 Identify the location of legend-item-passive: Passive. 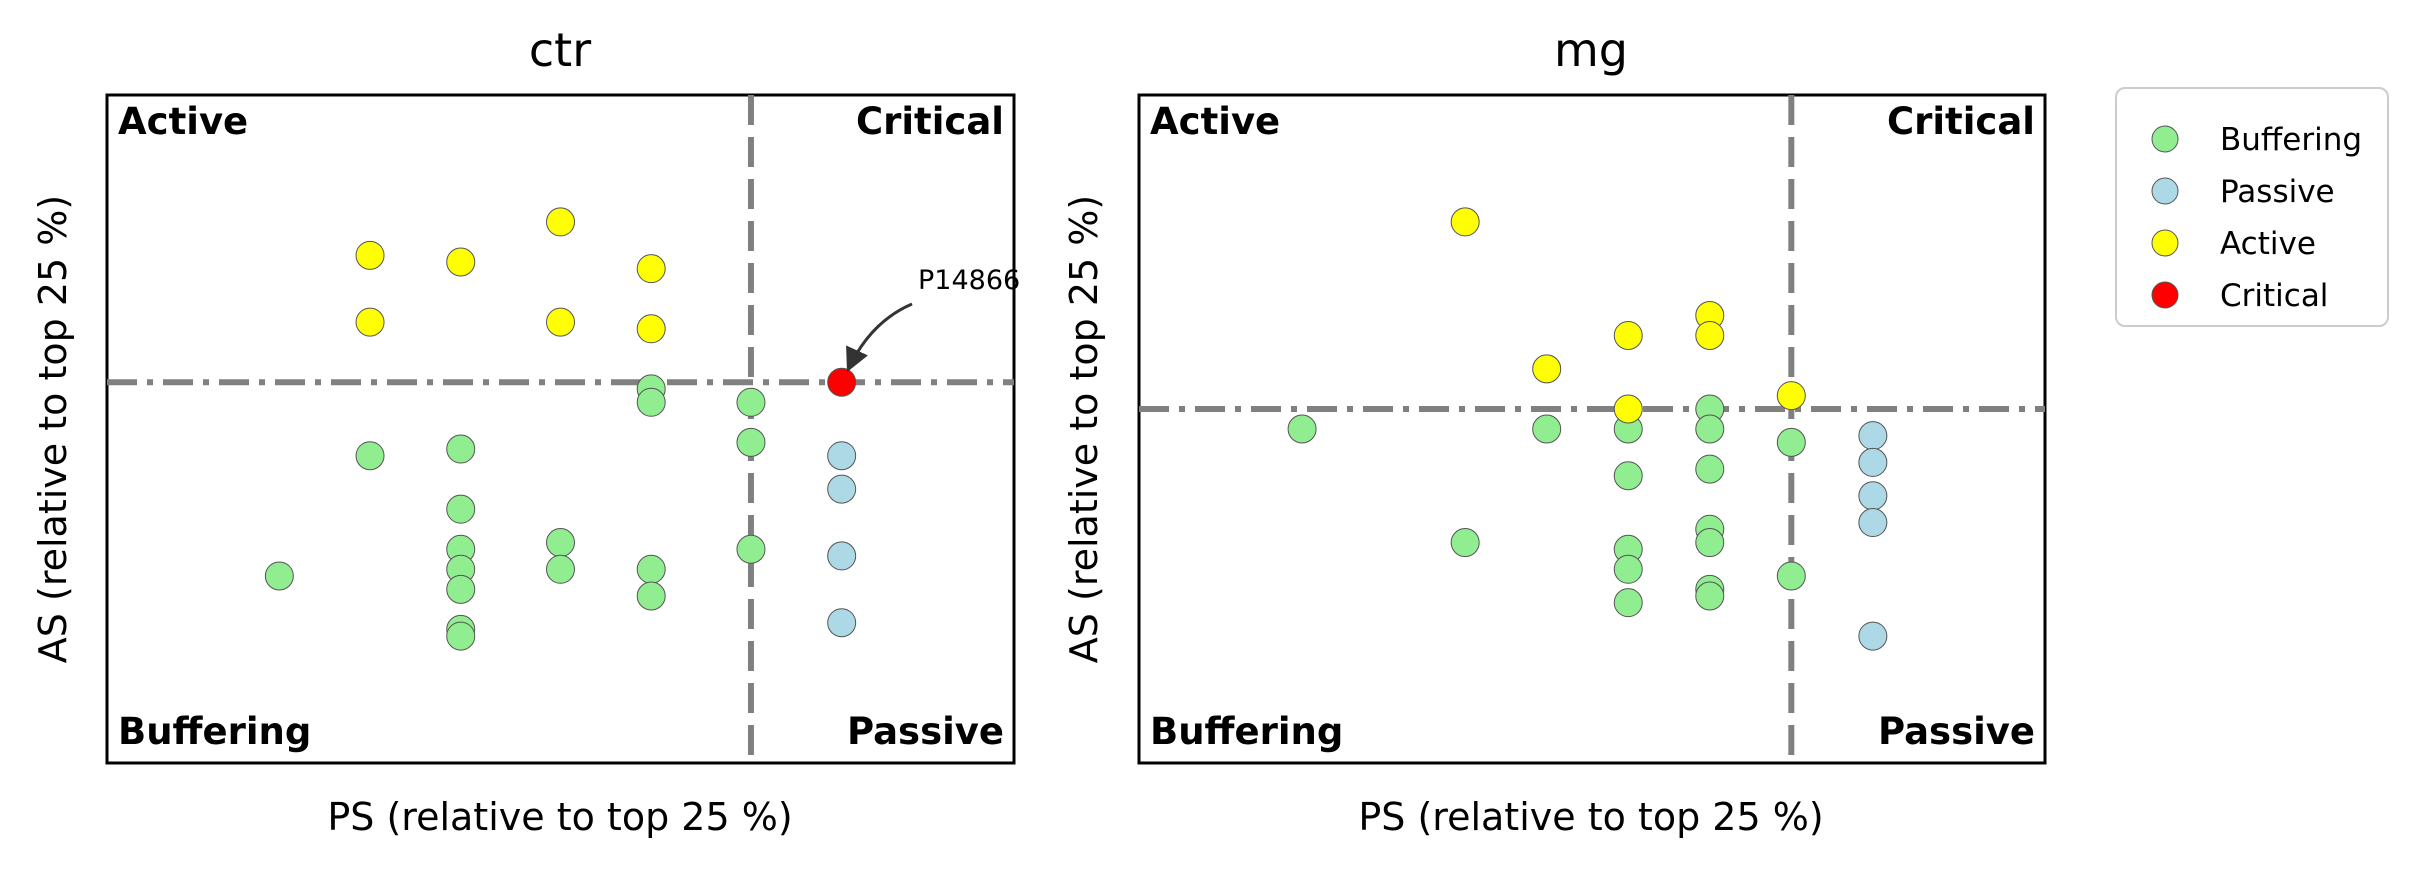
(2243, 192).